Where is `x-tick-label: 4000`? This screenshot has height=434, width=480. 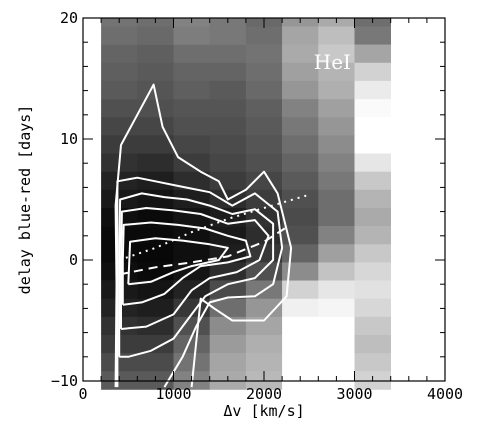 x-tick-label: 4000 is located at coordinates (445, 394).